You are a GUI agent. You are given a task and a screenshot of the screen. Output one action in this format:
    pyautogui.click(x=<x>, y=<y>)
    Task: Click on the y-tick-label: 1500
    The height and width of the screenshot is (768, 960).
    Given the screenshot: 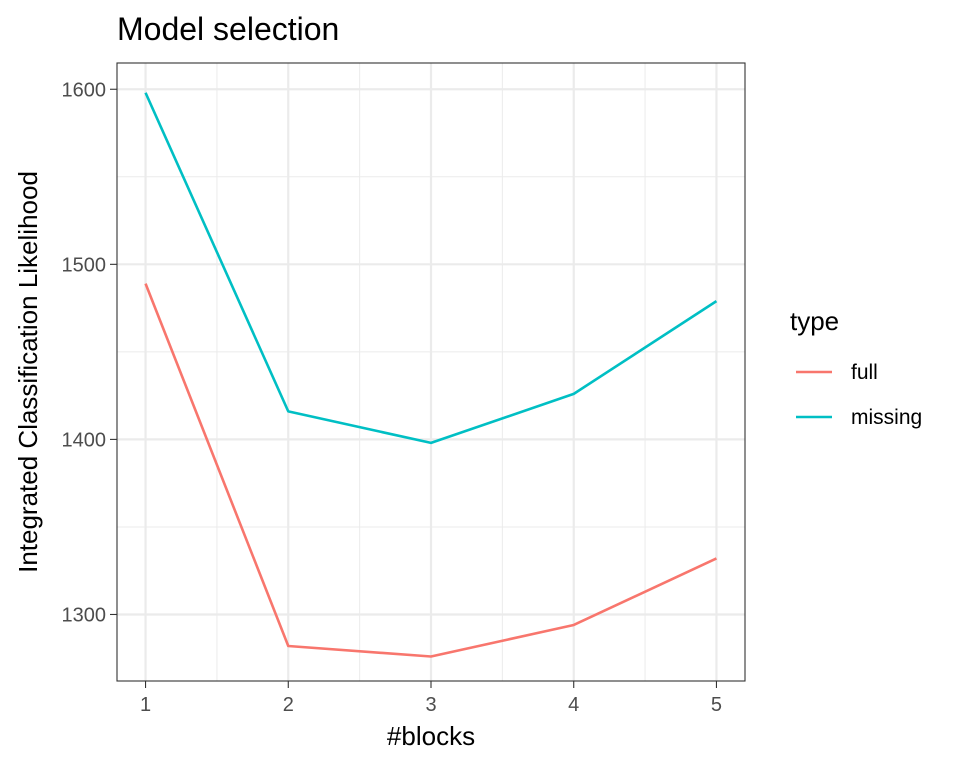 What is the action you would take?
    pyautogui.click(x=84, y=265)
    